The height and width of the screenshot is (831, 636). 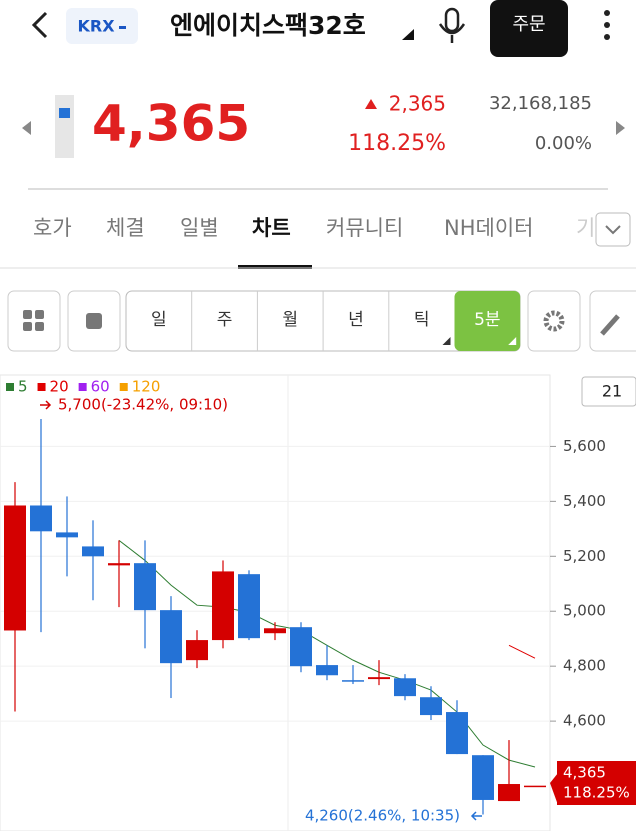 I want to click on price-tag-pointer, so click(x=554, y=789).